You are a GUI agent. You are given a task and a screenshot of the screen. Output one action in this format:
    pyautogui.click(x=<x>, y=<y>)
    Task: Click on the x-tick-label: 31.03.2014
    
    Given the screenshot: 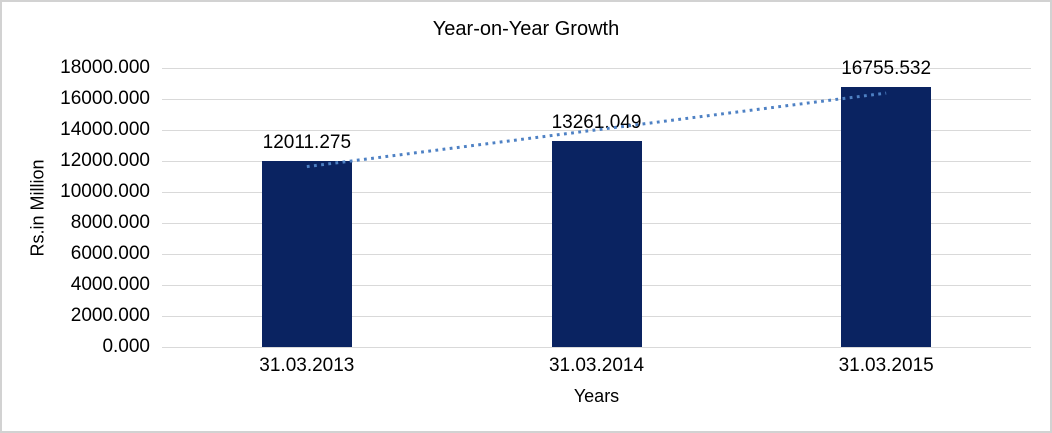 What is the action you would take?
    pyautogui.click(x=596, y=365)
    